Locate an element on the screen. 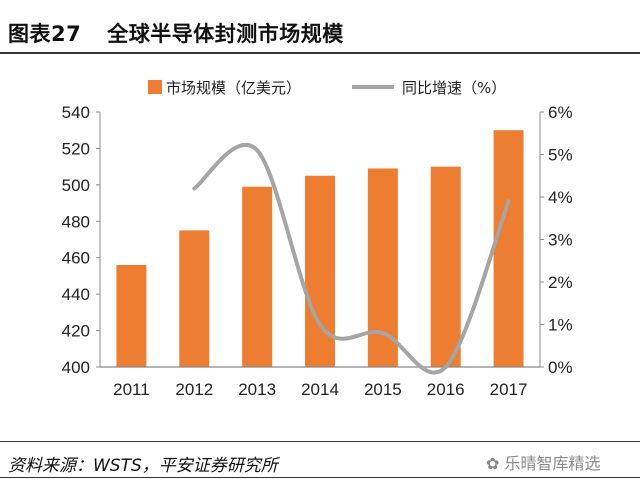 Image resolution: width=640 pixels, height=485 pixels. bar-2013 is located at coordinates (257, 276).